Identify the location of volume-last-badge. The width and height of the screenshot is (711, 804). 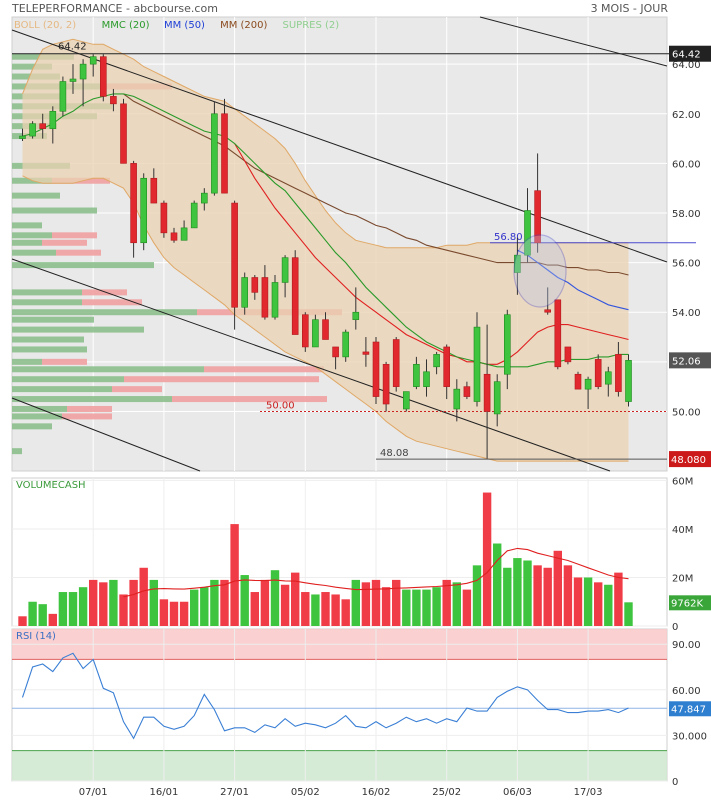
(690, 603).